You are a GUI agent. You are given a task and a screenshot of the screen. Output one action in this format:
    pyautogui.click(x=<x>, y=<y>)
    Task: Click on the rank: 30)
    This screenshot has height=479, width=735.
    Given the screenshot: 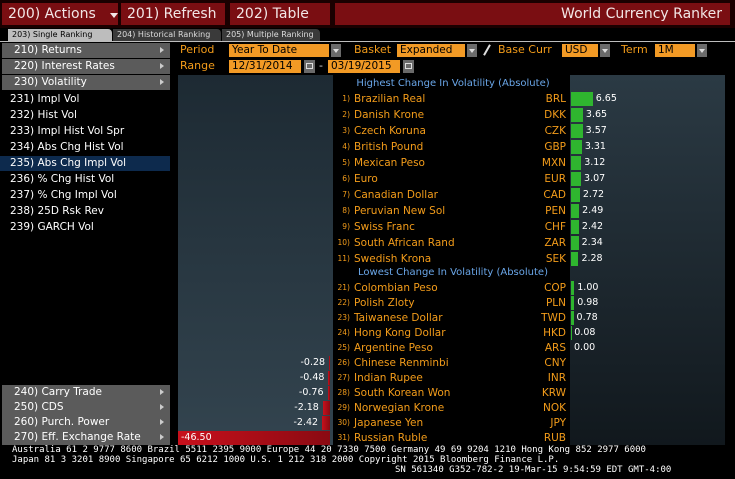 What is the action you would take?
    pyautogui.click(x=343, y=422)
    